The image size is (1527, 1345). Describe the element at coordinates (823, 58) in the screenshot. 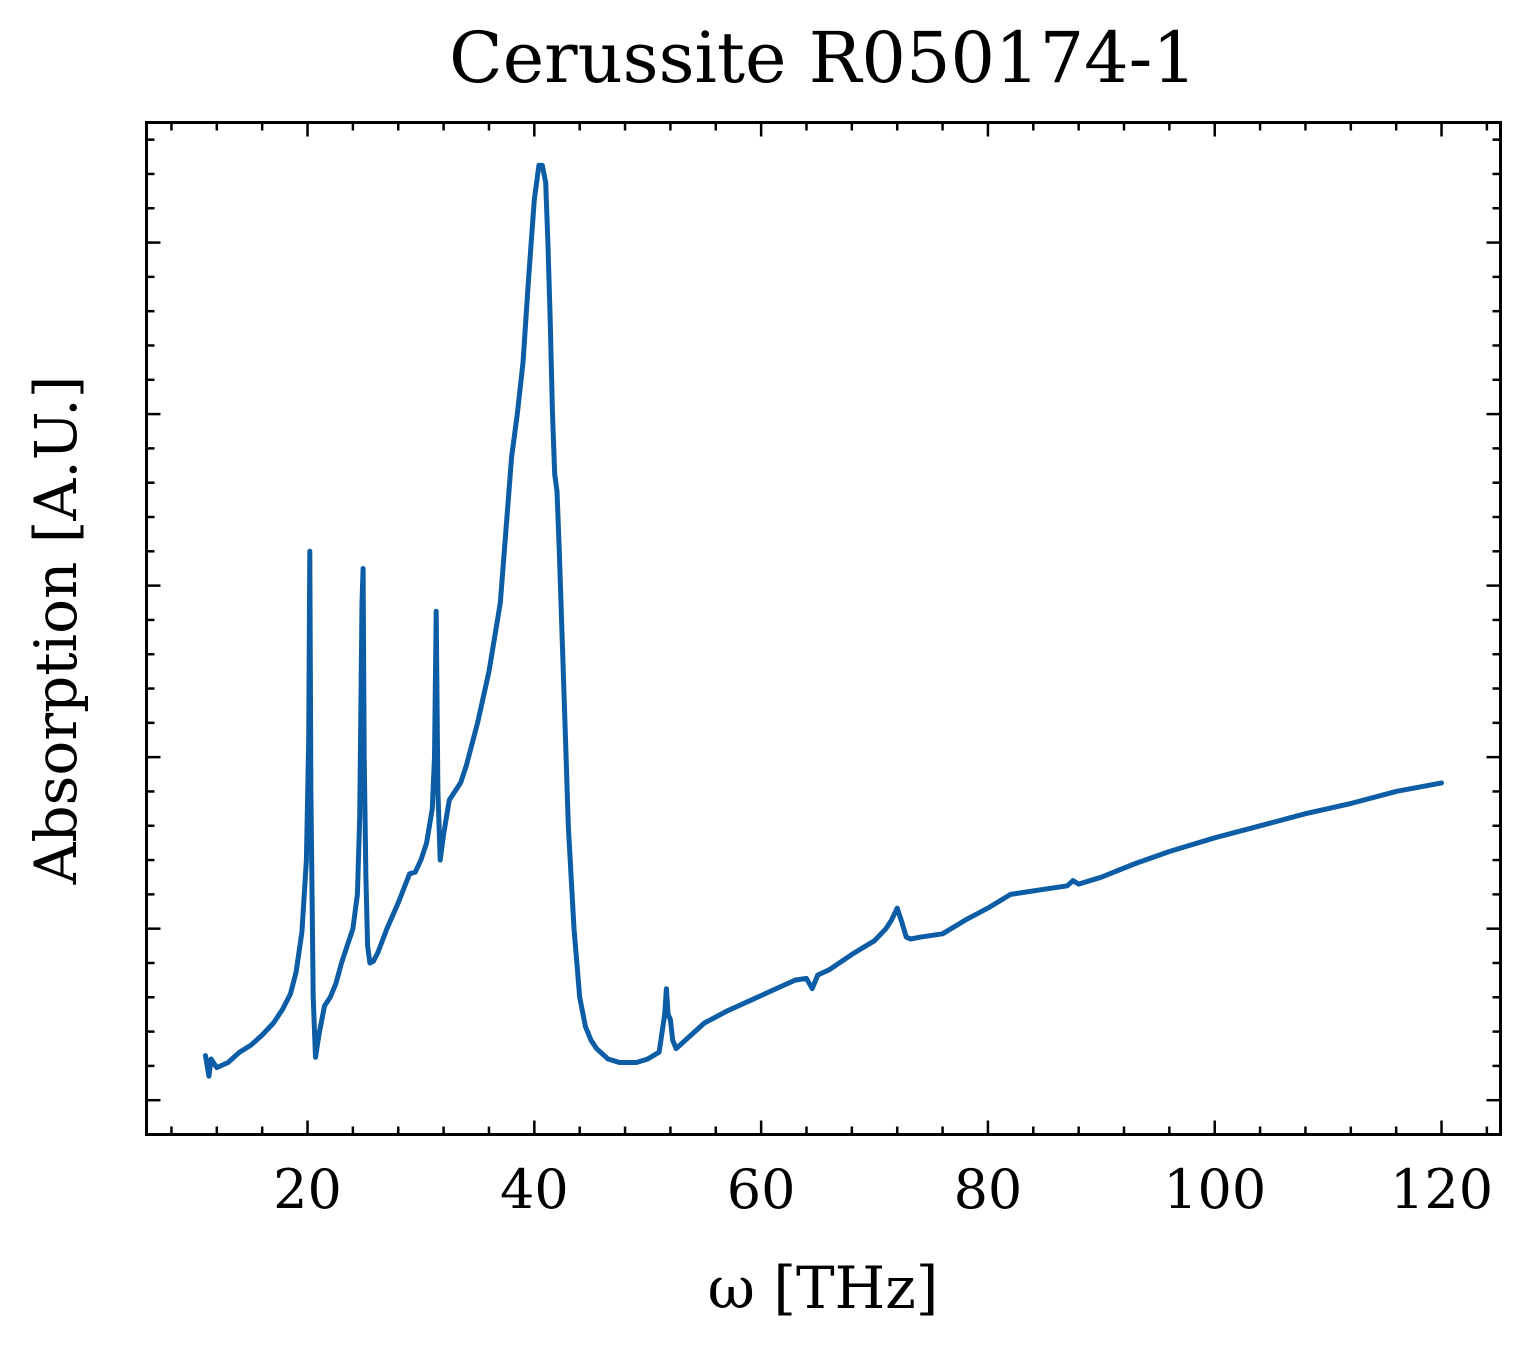

I see `chart-title: Cerussite R050174-1` at that location.